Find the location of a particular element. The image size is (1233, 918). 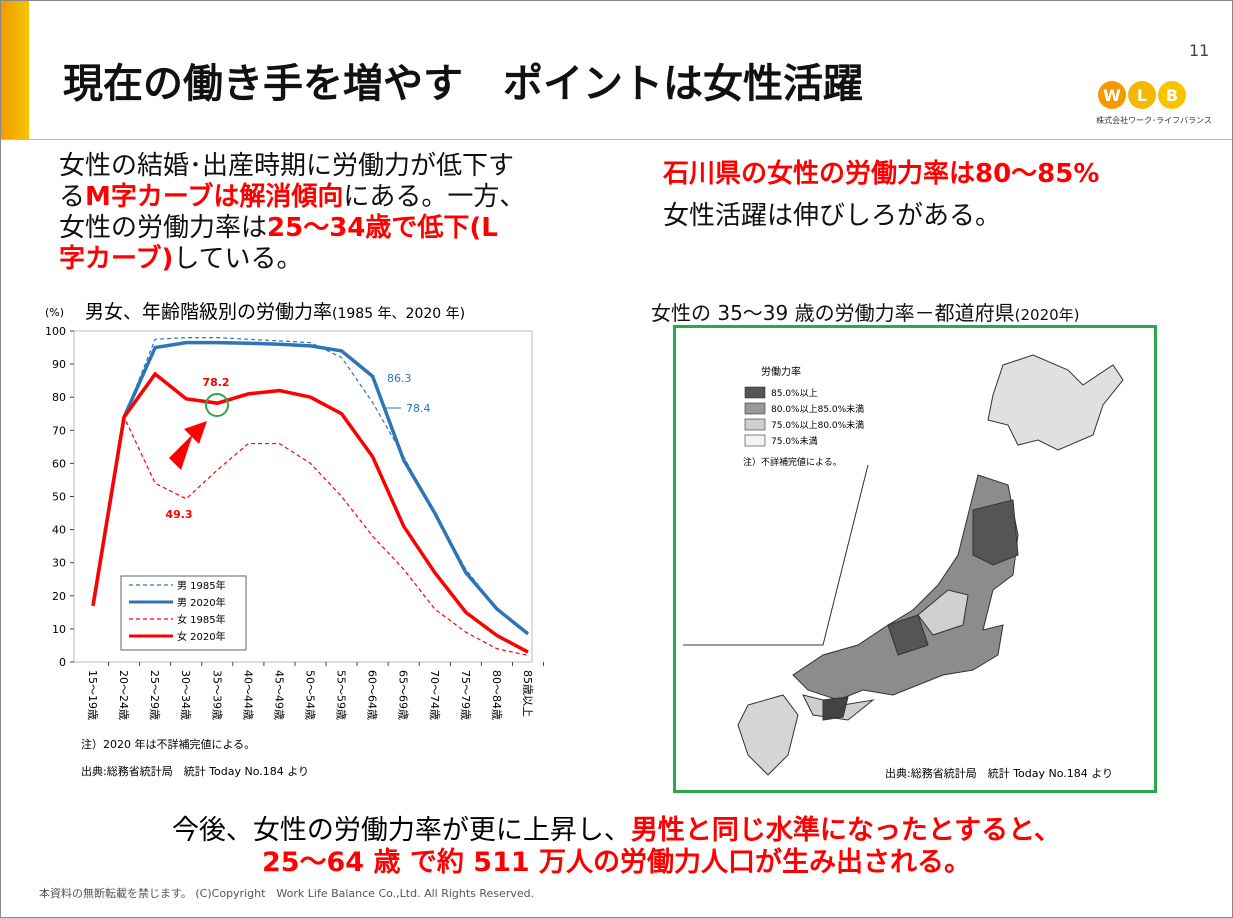

text-line: 女性の労働力率は25～34歳で低下(L is located at coordinates (292, 228).